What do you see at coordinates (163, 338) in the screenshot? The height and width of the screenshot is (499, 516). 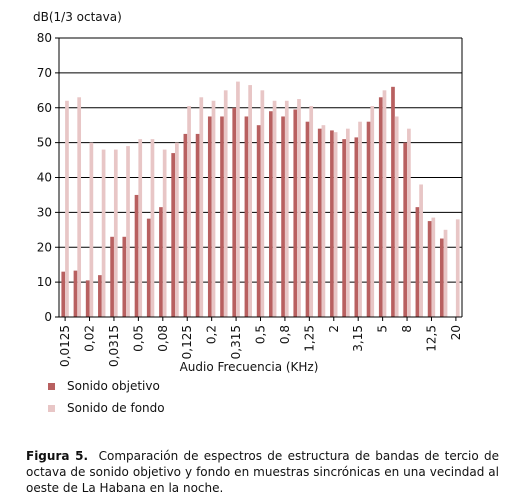 I see `x-tick-label: 0,08` at bounding box center [163, 338].